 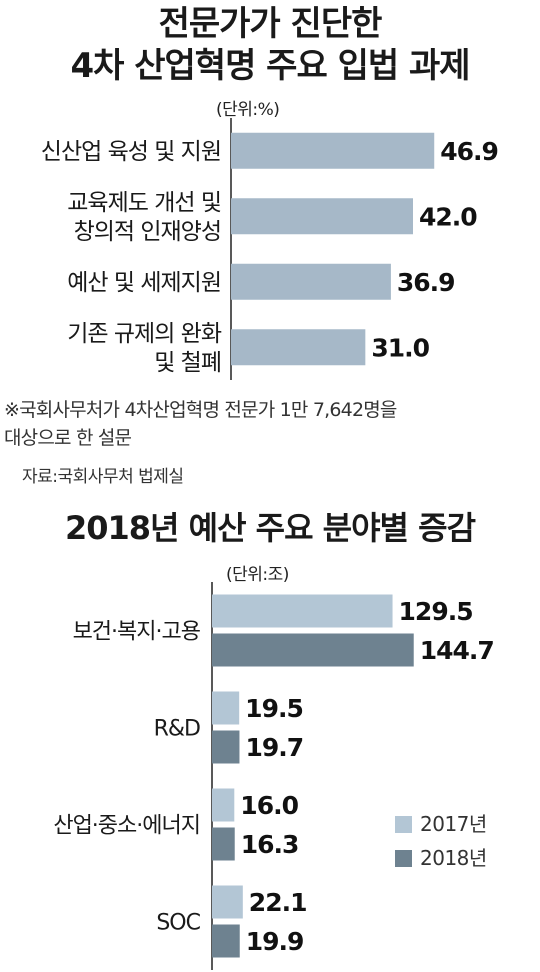 I want to click on chart2-title: 2018년 예산 주요 분야별 증감, so click(x=270, y=528).